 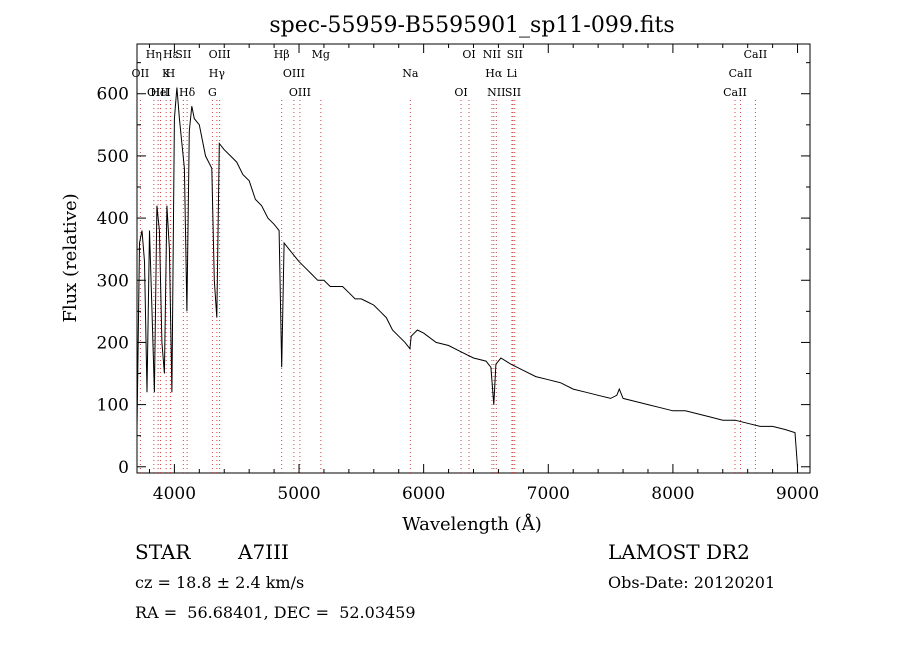 I want to click on line-label: OII, so click(x=141, y=73).